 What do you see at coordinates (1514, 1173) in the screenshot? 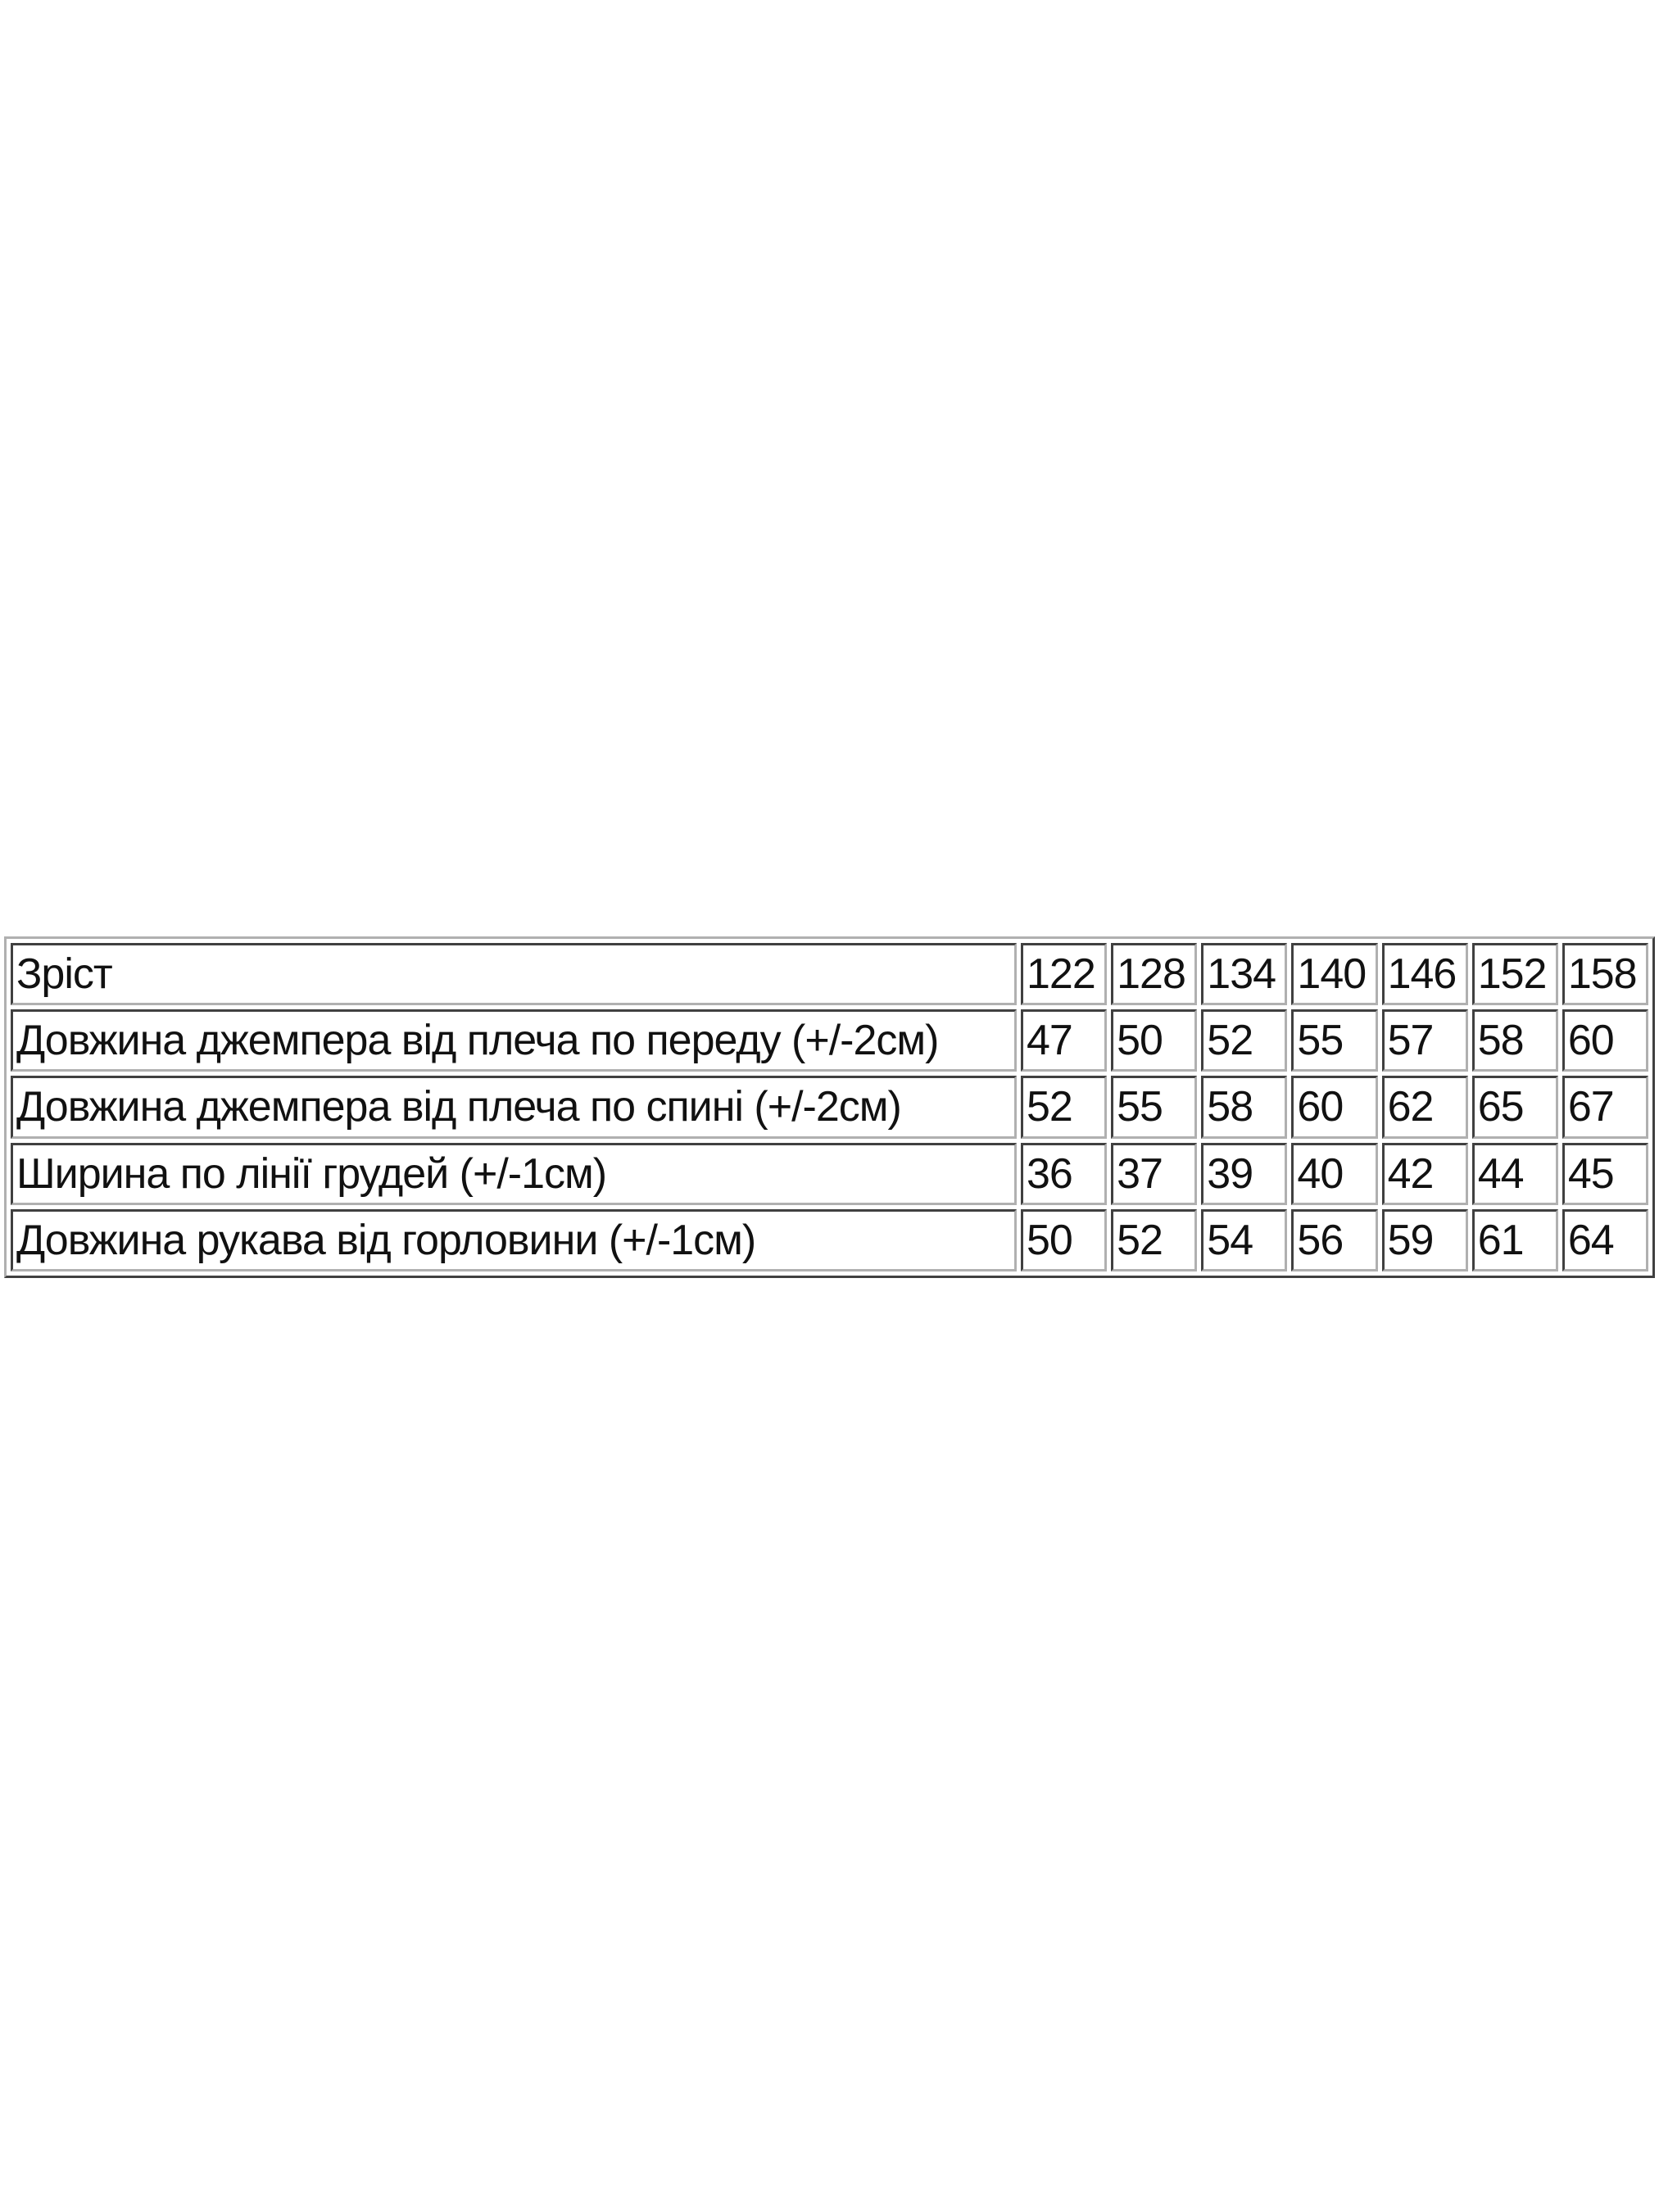
I see `measurement-cell: 44` at bounding box center [1514, 1173].